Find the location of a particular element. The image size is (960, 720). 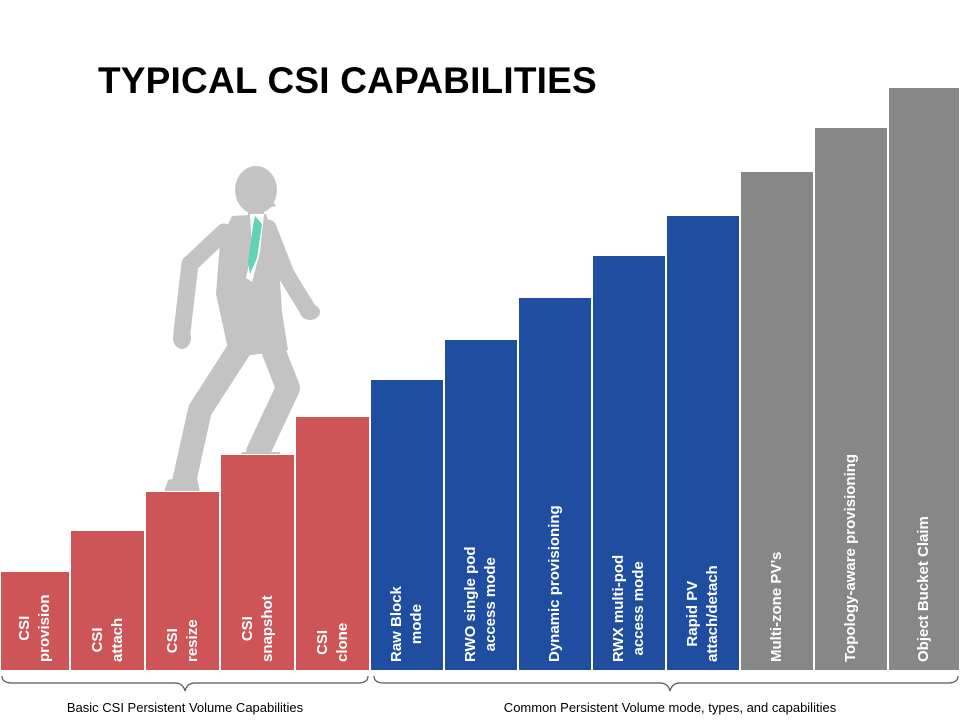

step-8: Dynamic provisioning is located at coordinates (555, 484).